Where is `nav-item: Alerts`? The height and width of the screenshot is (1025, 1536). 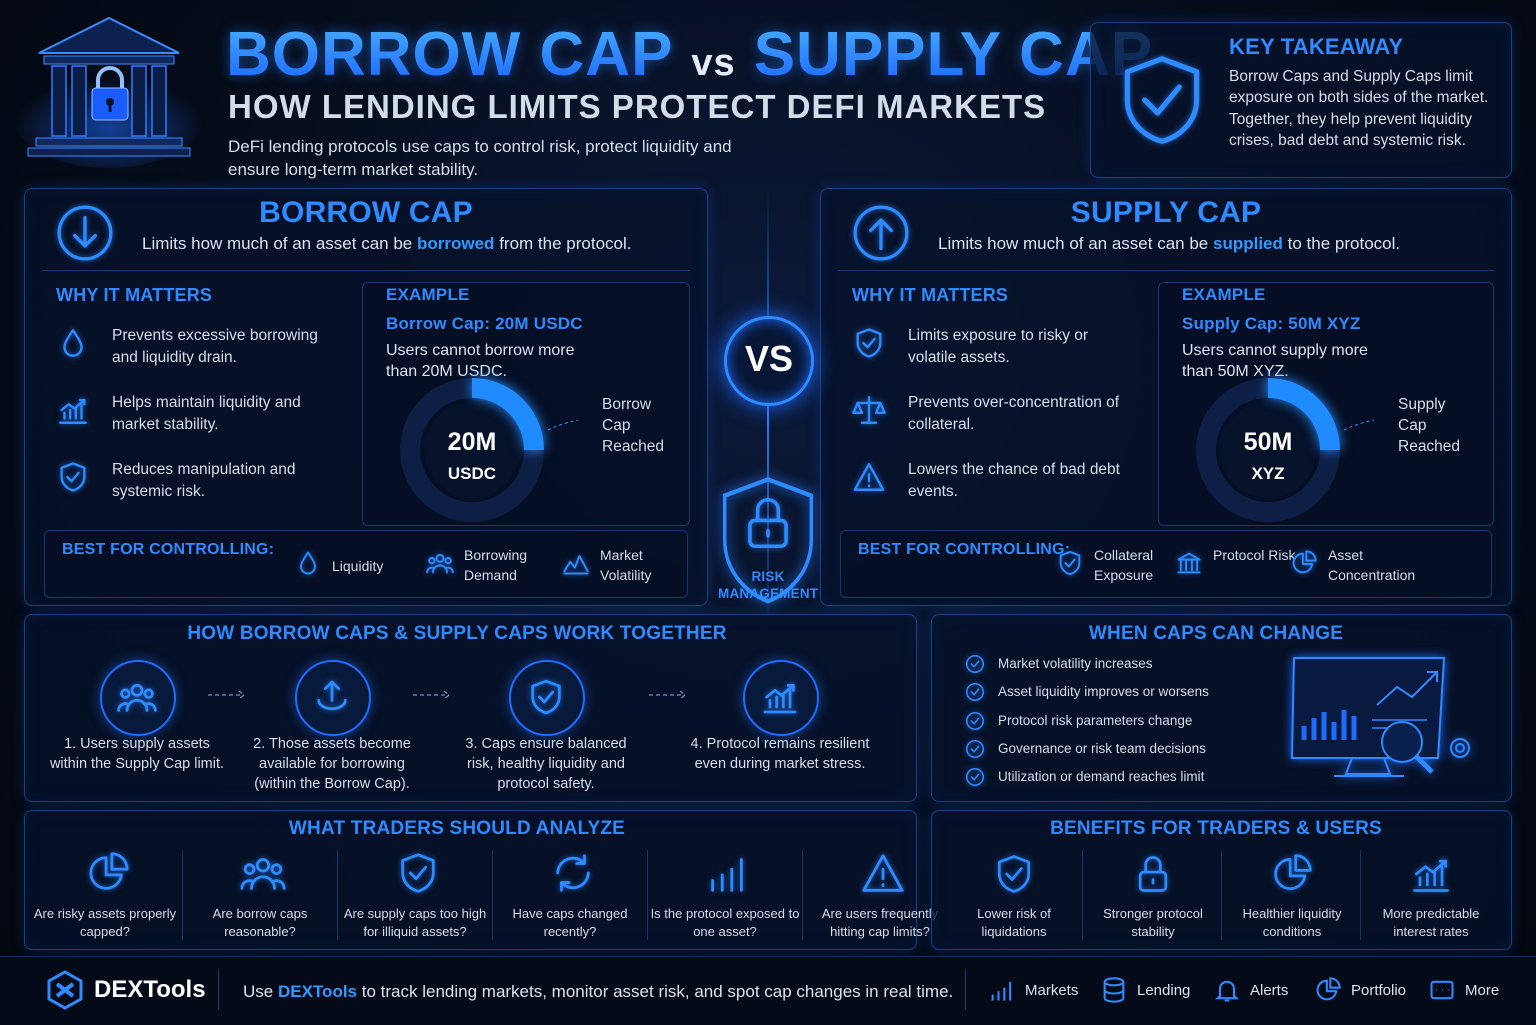 nav-item: Alerts is located at coordinates (1250, 990).